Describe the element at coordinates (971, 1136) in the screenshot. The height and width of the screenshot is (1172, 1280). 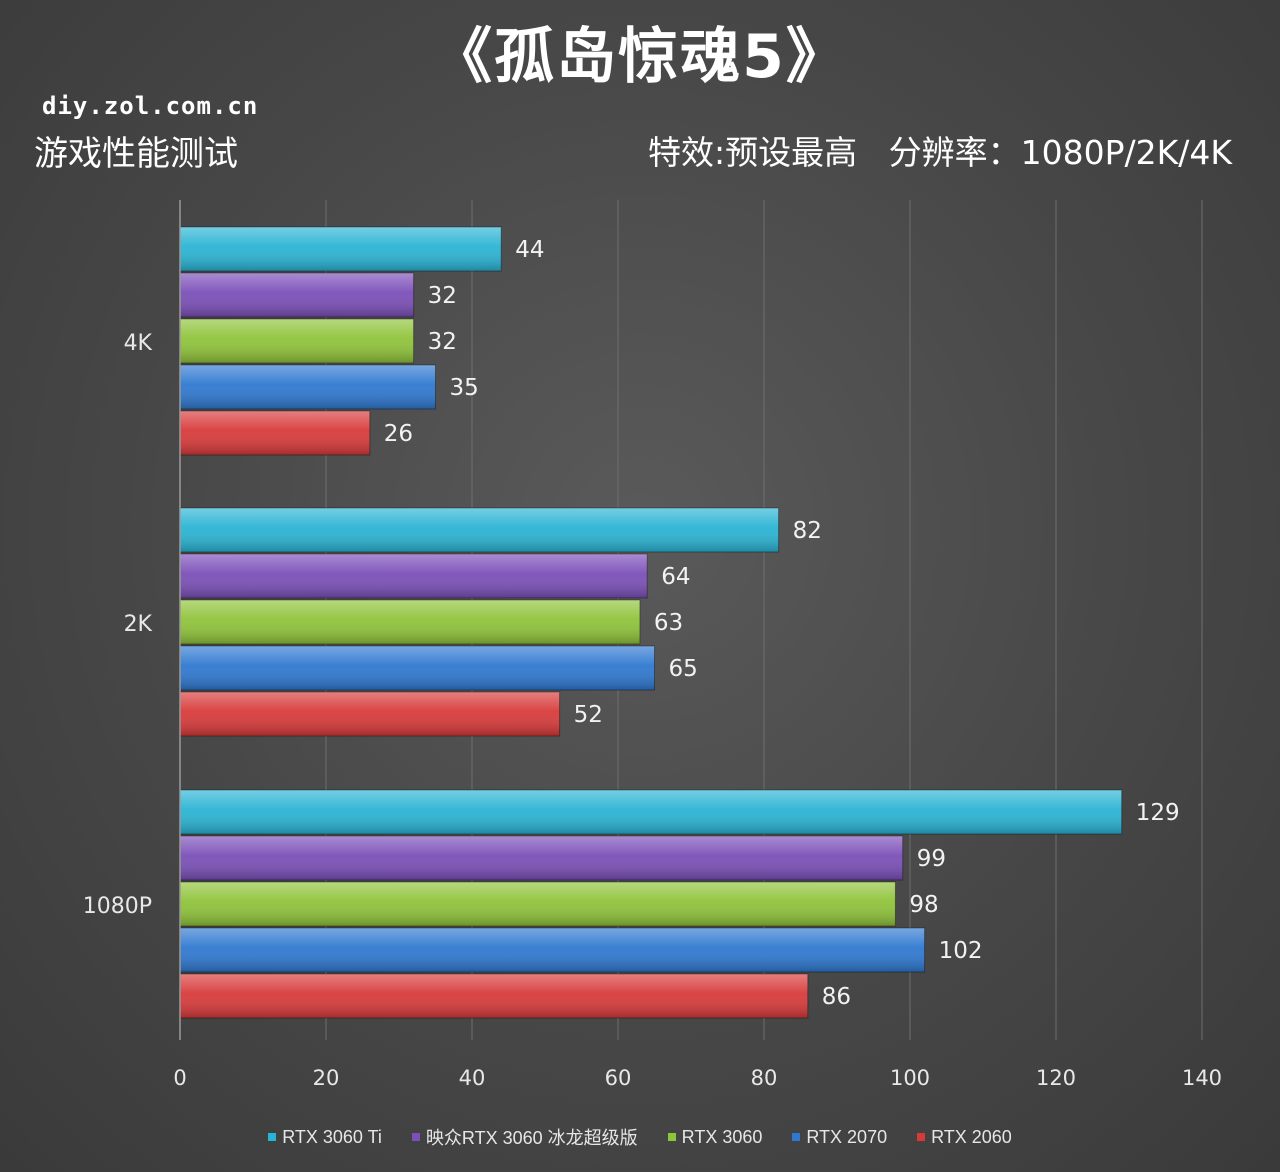
I see `legend-label: RTX 2060` at that location.